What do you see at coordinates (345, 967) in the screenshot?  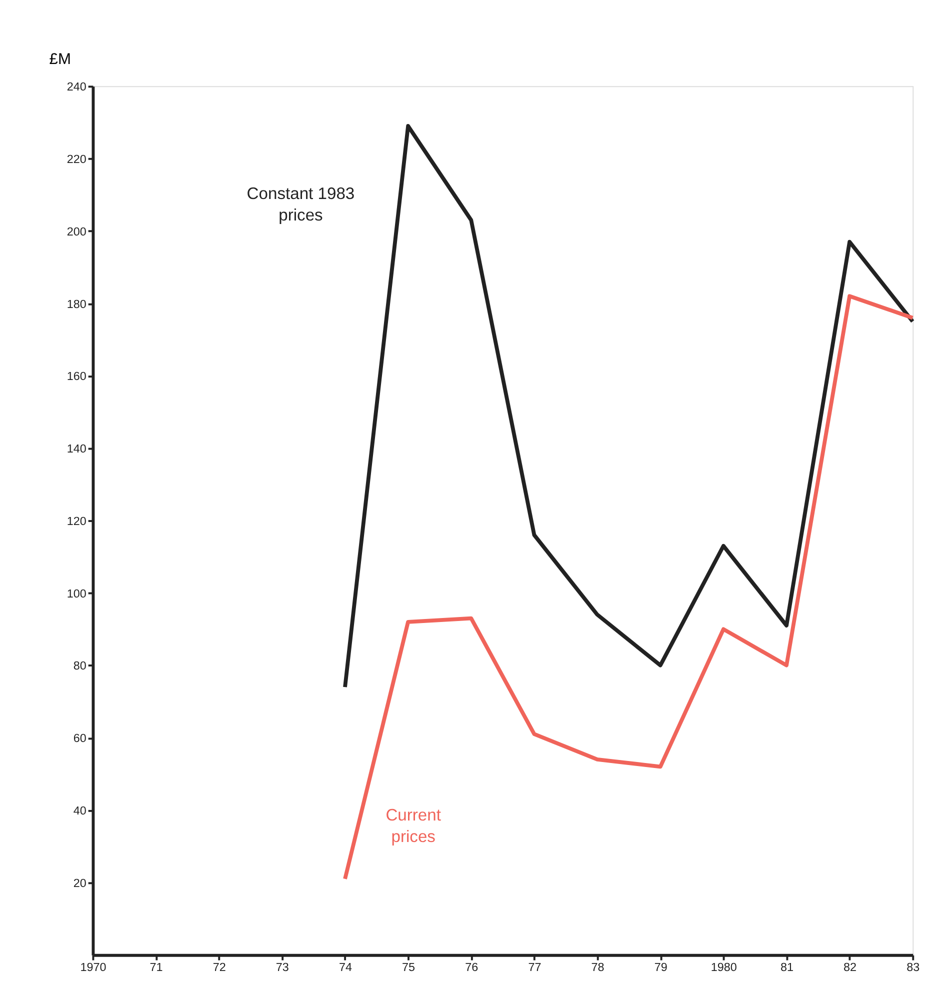 I see `x-tick-label: 74` at bounding box center [345, 967].